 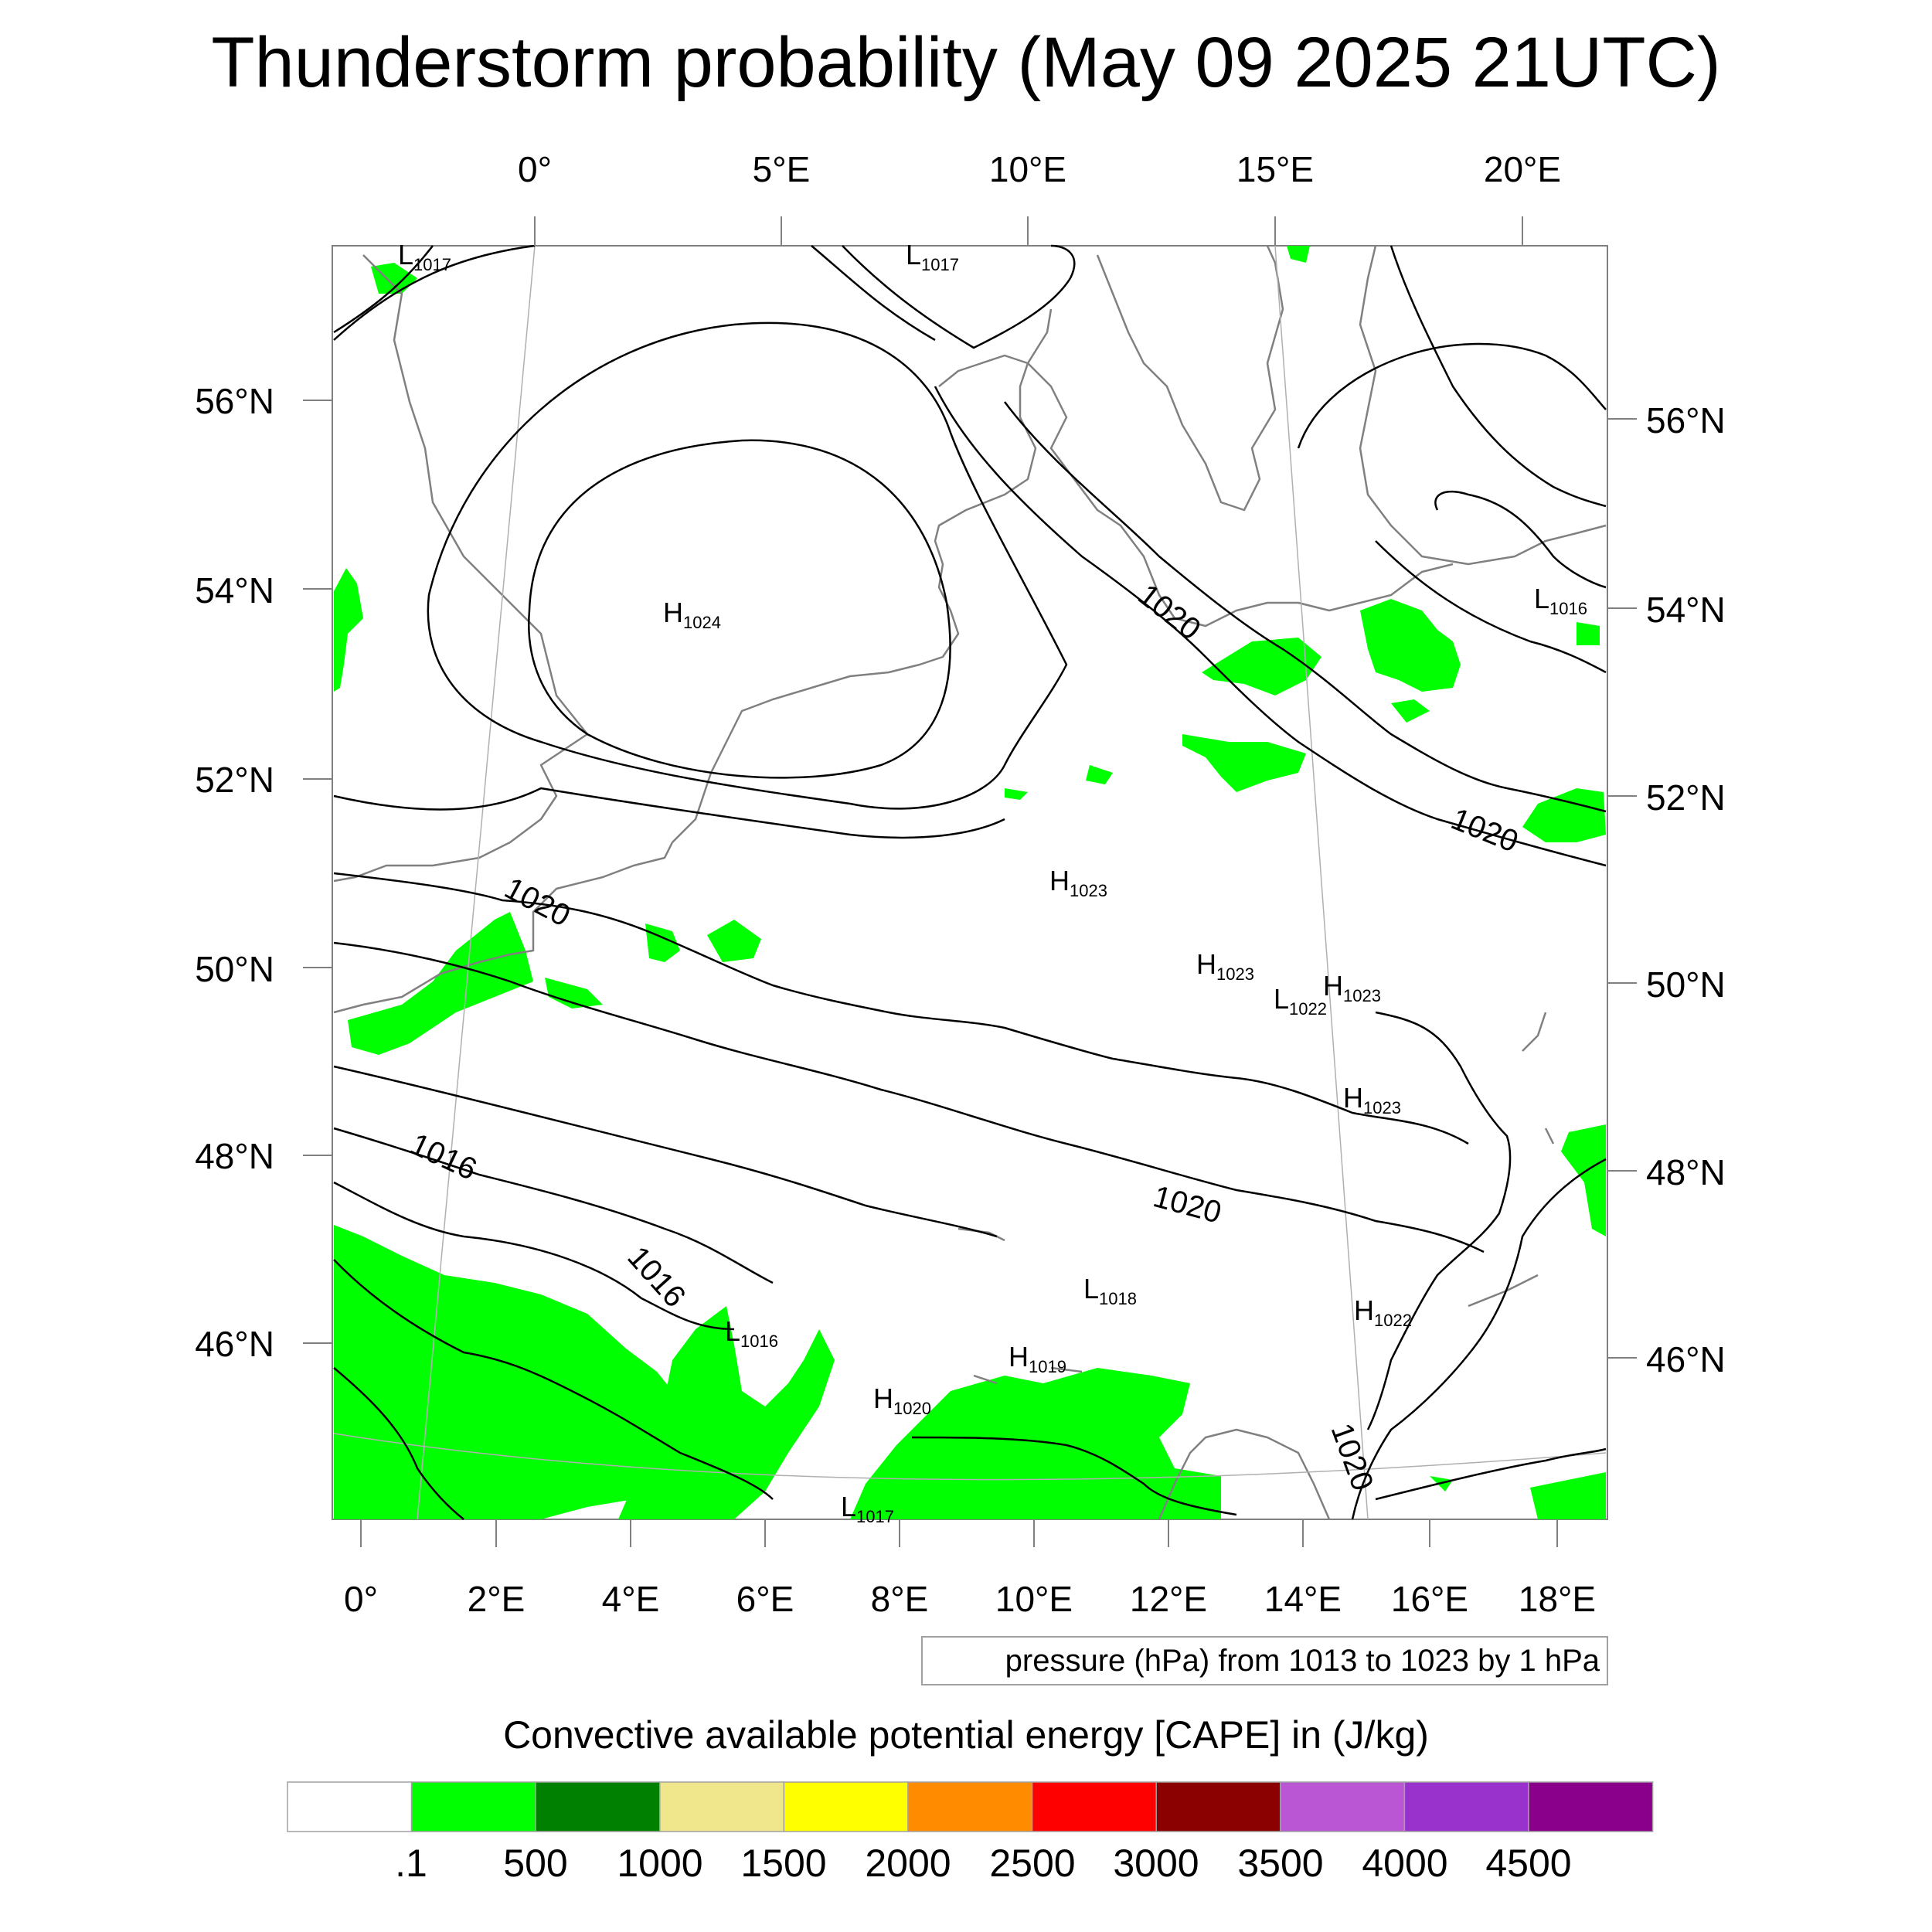 I want to click on isobar-southeast, so click(x=1479, y=1339).